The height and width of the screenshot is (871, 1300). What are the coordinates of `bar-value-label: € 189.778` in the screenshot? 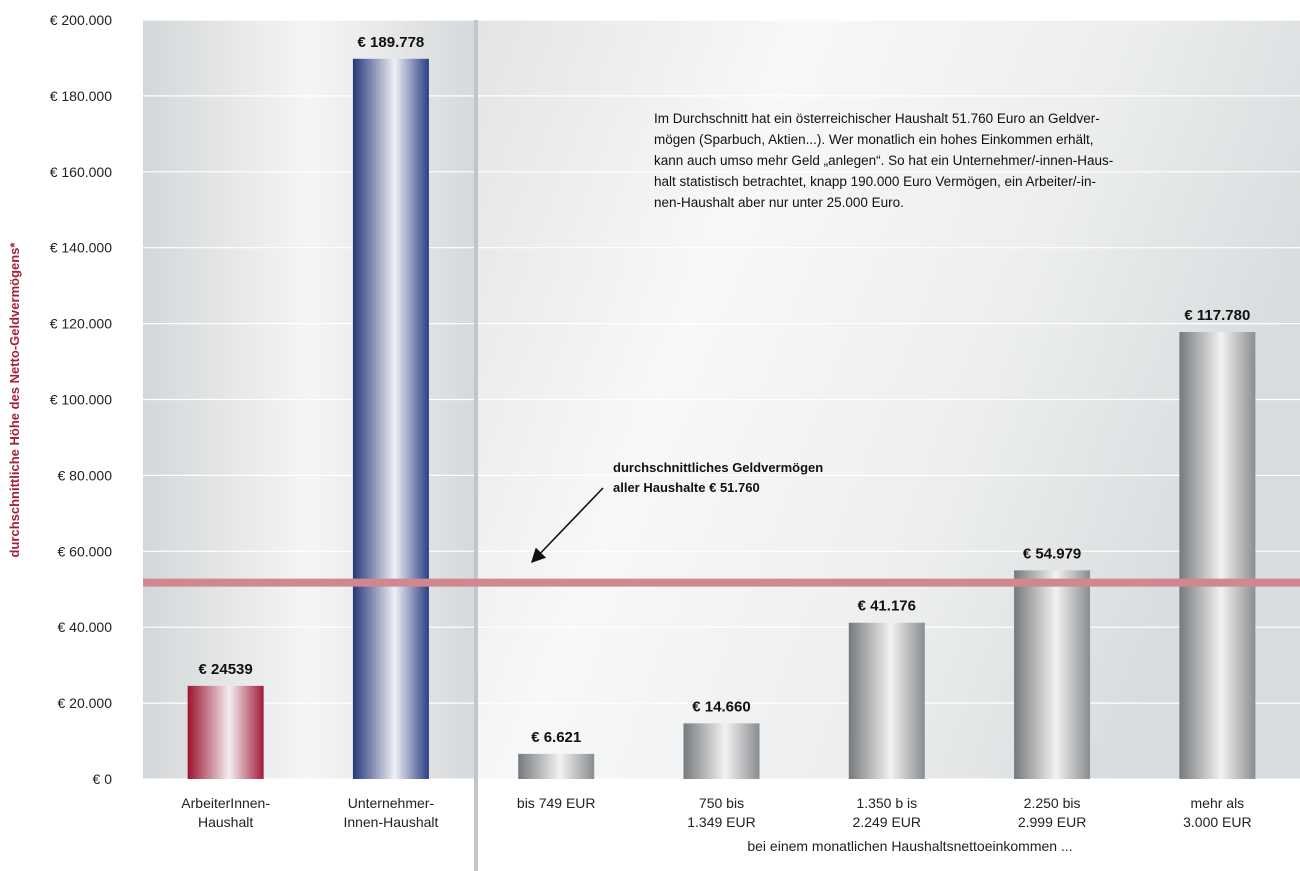 It's located at (391, 42).